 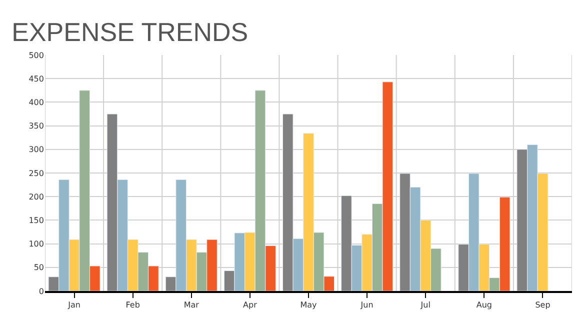 What do you see at coordinates (41, 291) in the screenshot?
I see `y-tick-label: 0` at bounding box center [41, 291].